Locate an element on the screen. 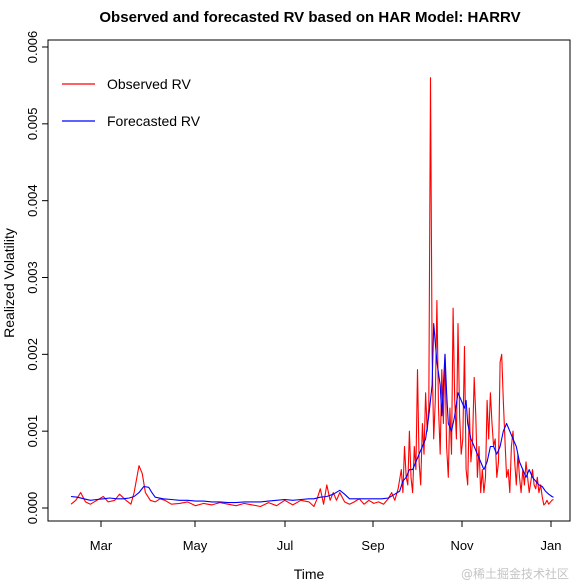  y-tick-label: 0.001 is located at coordinates (32, 431).